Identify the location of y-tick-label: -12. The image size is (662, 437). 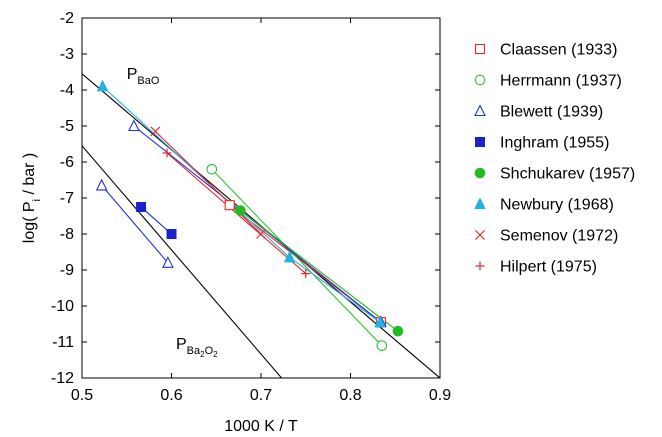
(62, 378).